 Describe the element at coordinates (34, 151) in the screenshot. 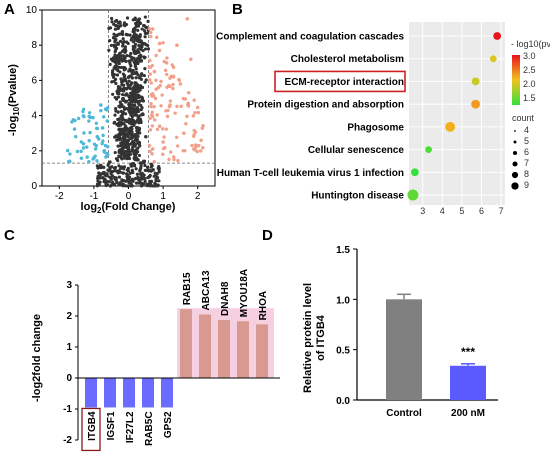

I see `volcano-y-tick-label: 2` at that location.